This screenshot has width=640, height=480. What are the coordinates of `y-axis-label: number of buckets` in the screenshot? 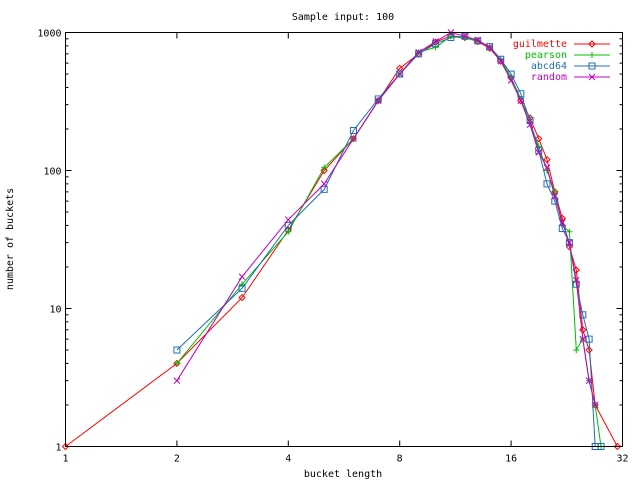 It's located at (10, 239).